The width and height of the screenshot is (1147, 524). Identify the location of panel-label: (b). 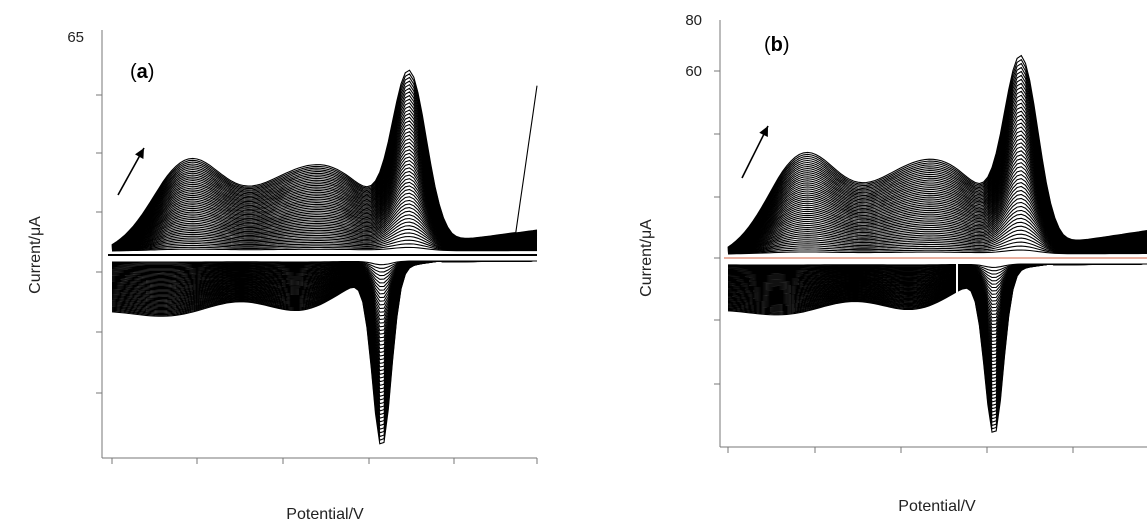
(777, 45).